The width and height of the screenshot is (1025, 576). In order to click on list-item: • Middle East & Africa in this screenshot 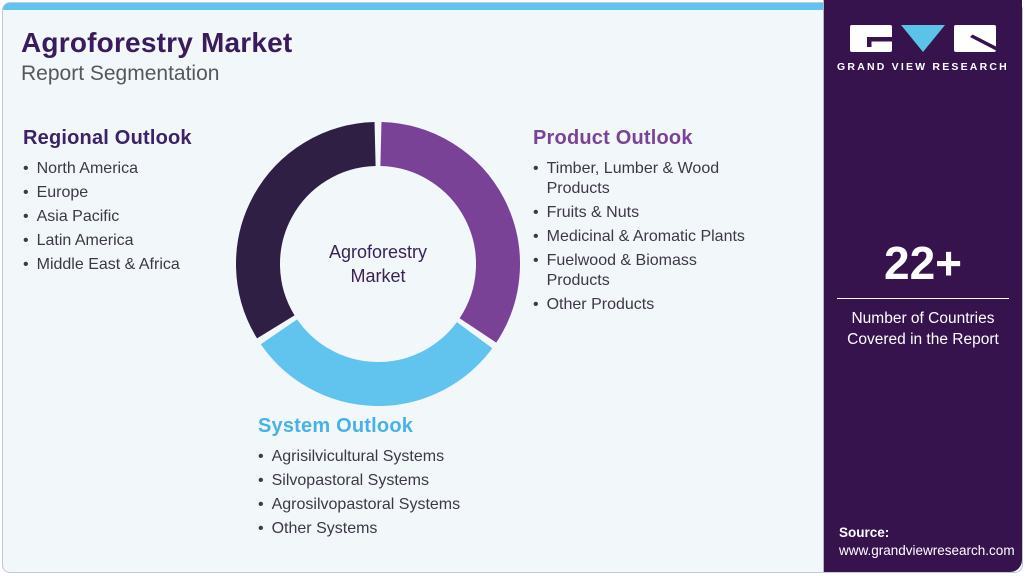, I will do `click(107, 265)`.